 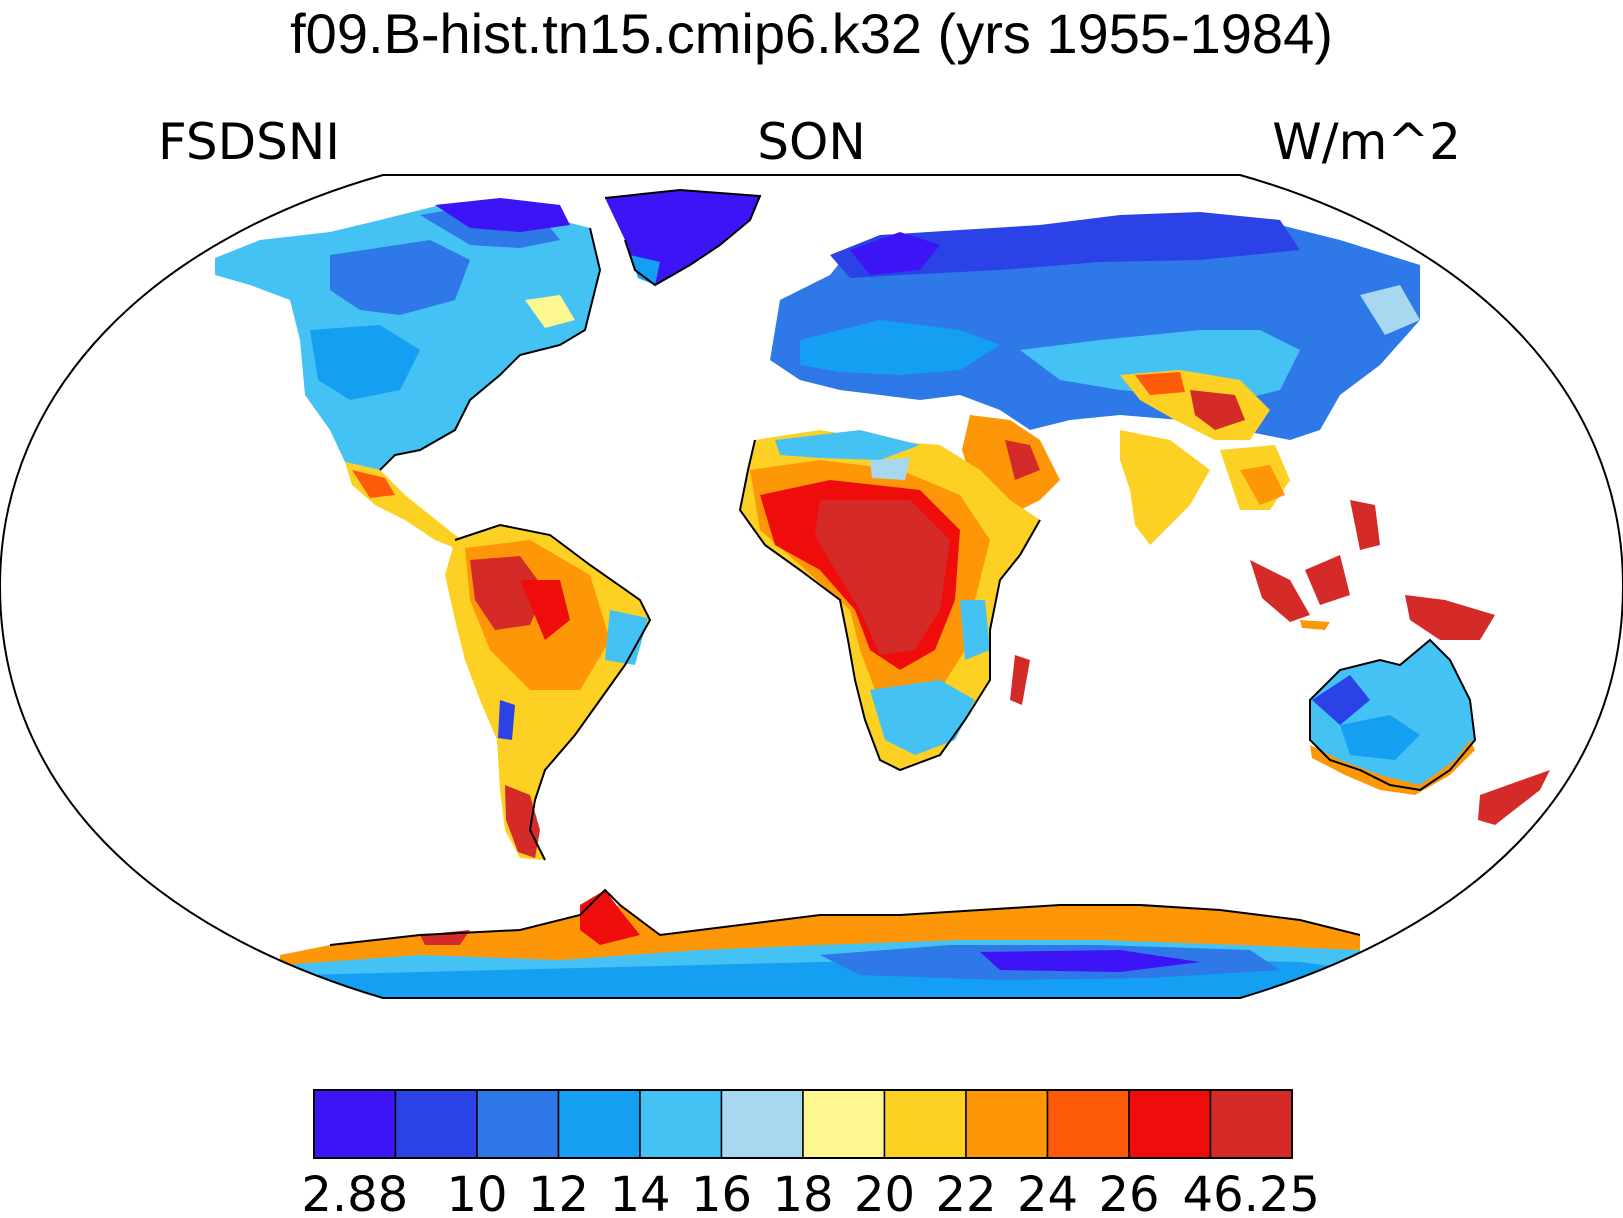 I want to click on colorbar-tick-label: 2.88, so click(x=354, y=1192).